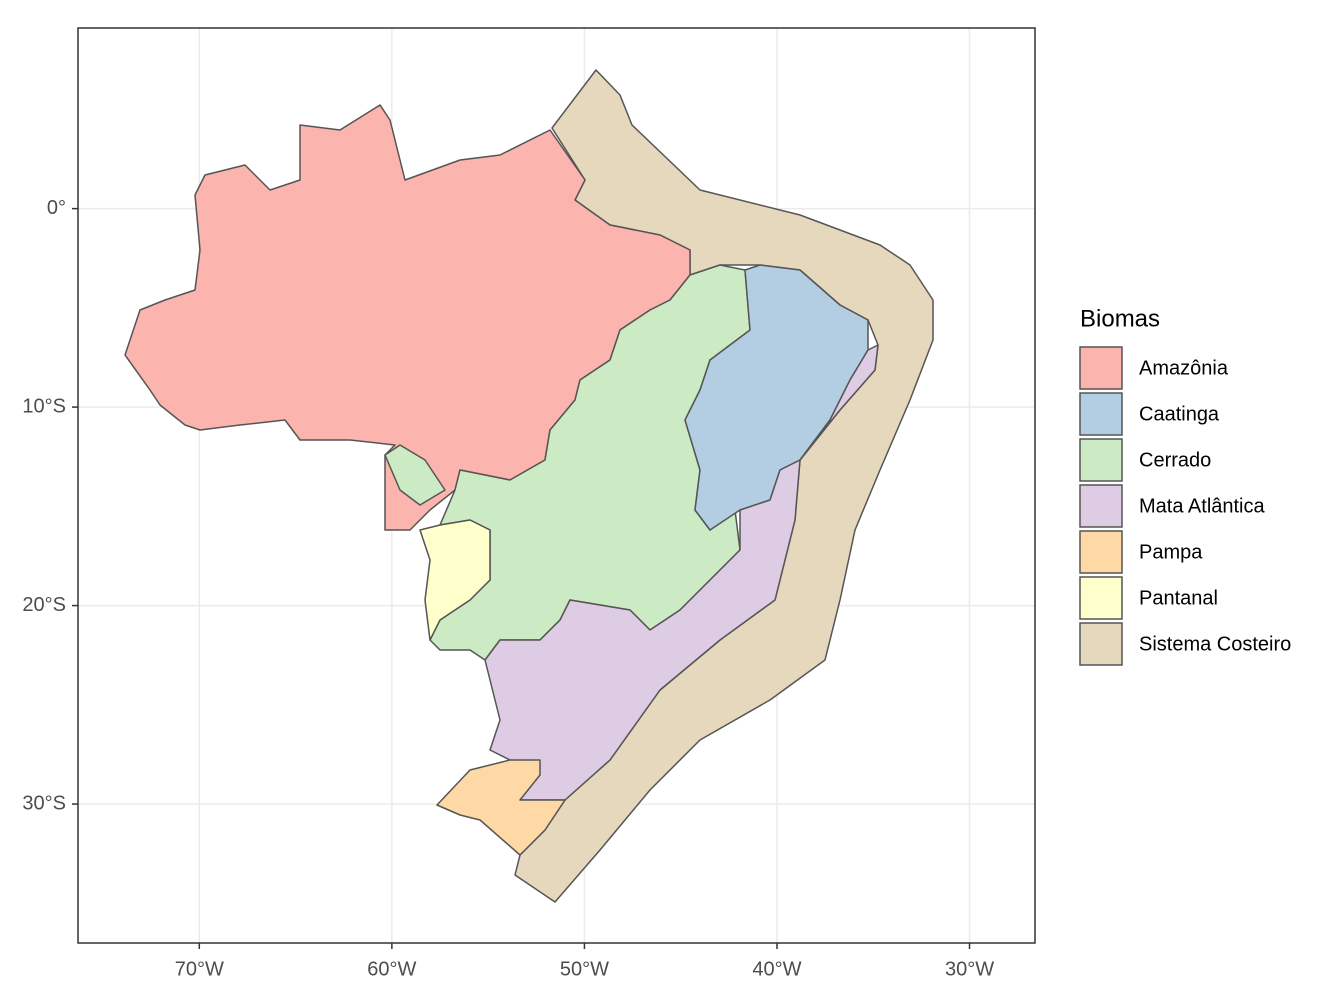  What do you see at coordinates (1179, 414) in the screenshot?
I see `legend-label: Caatinga` at bounding box center [1179, 414].